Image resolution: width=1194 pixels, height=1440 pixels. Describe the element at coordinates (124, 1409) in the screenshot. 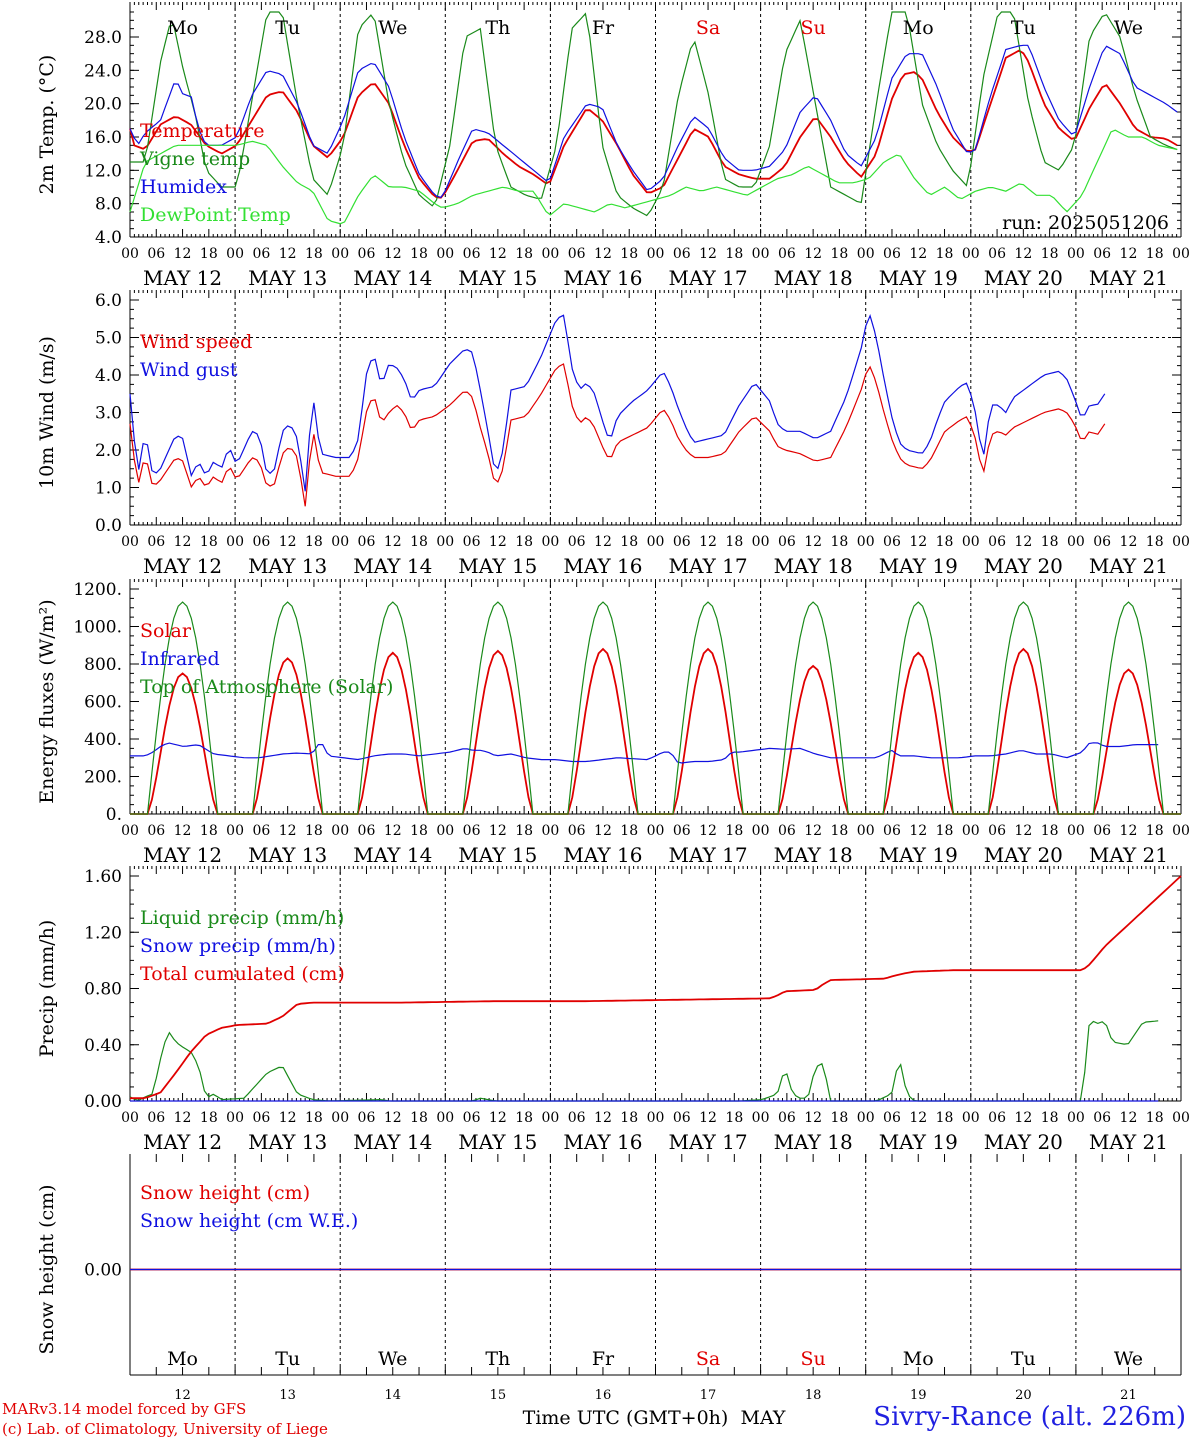

I see `model-credit: MARv3.14 model forced by GFS` at that location.